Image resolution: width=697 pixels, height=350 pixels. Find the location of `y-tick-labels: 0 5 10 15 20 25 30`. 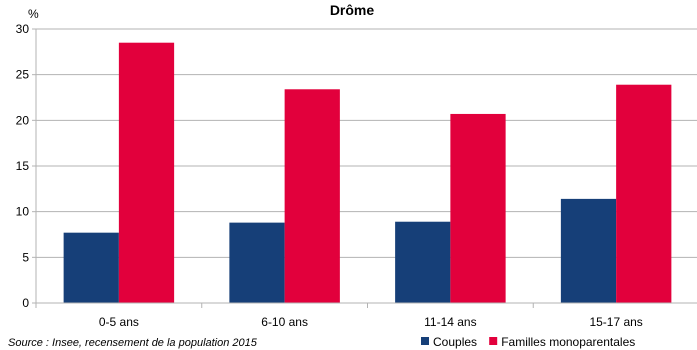

y-tick-labels: 0 5 10 15 20 25 30 is located at coordinates (23, 166).